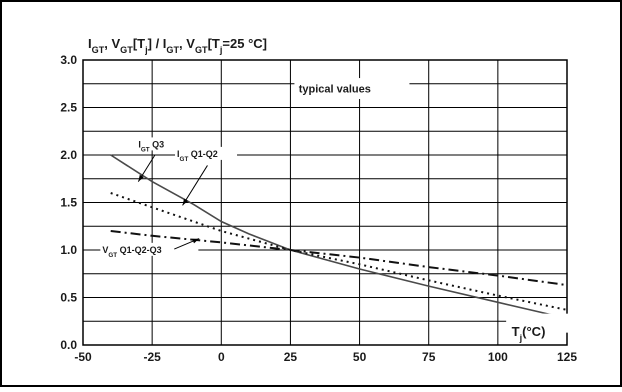 The width and height of the screenshot is (622, 392). I want to click on label-igt-q1-q2-arrowhead, so click(185, 202).